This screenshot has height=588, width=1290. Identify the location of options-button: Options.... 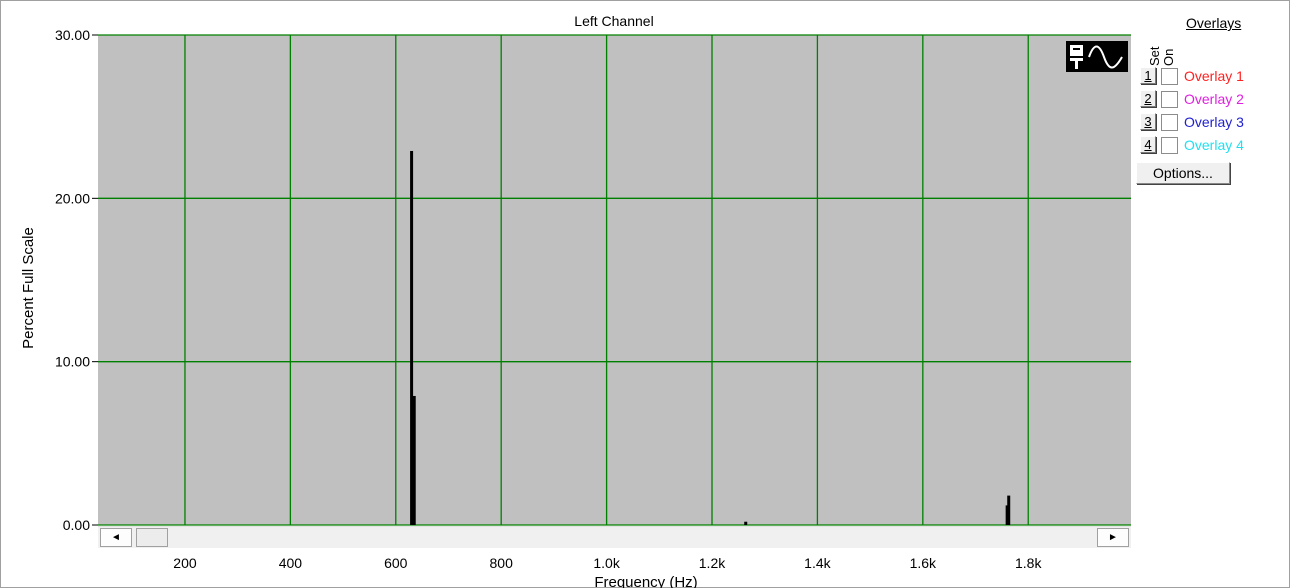
(1183, 173).